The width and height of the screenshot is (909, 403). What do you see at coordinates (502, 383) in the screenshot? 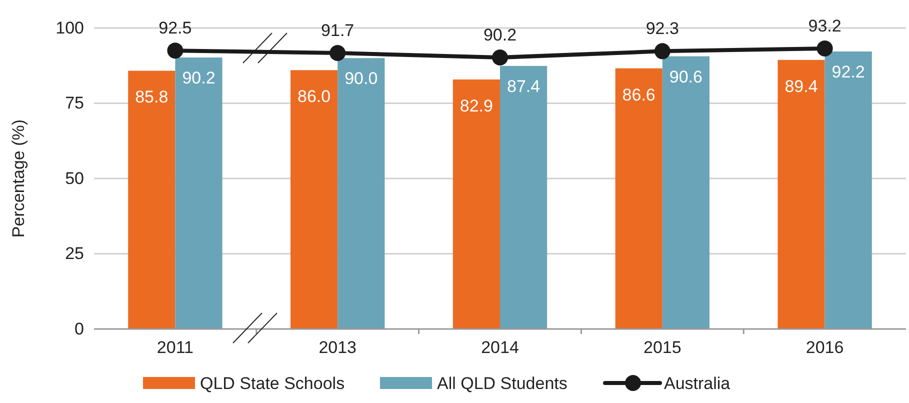
I see `legend-label: All QLD Students` at bounding box center [502, 383].